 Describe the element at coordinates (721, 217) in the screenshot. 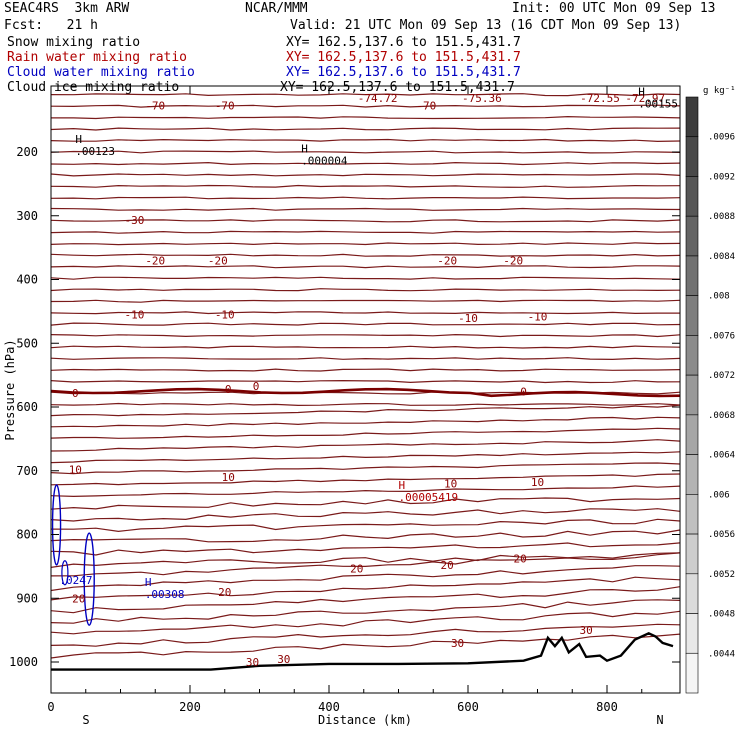

I see `colorbar-tick-label: .0088` at that location.